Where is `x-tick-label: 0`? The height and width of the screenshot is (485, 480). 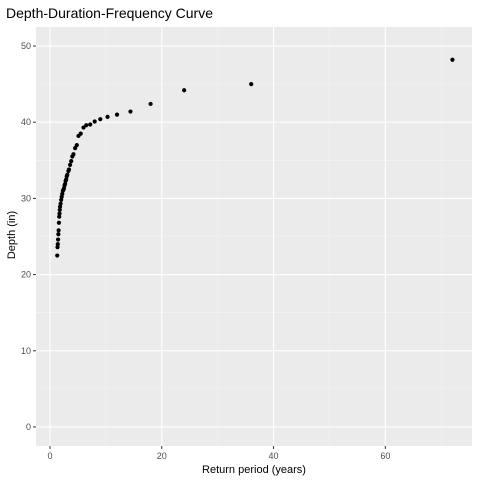 x-tick-label: 0 is located at coordinates (49, 456).